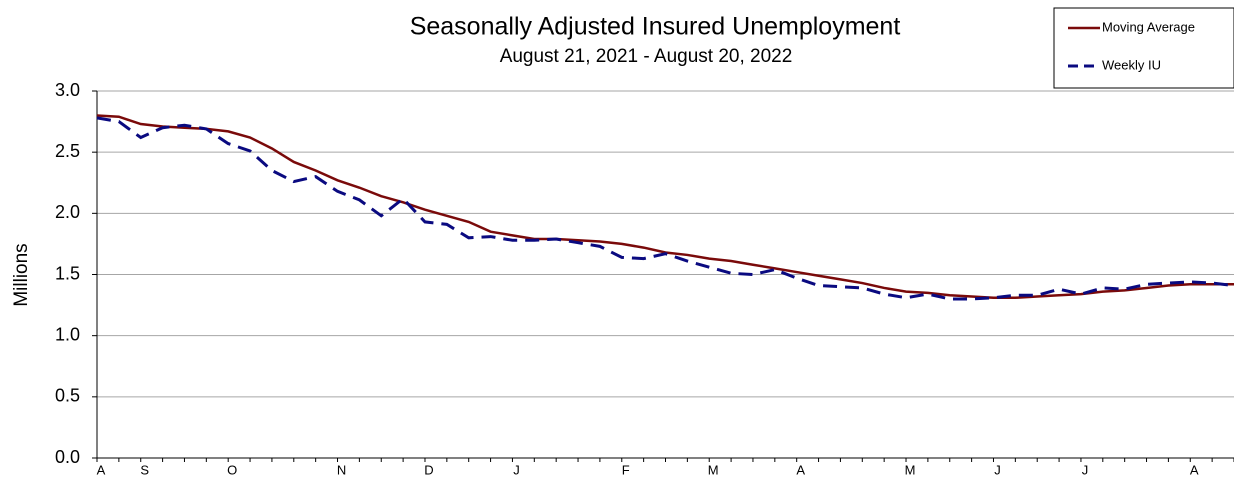  Describe the element at coordinates (21, 274) in the screenshot. I see `y-axis-label: Millions` at that location.